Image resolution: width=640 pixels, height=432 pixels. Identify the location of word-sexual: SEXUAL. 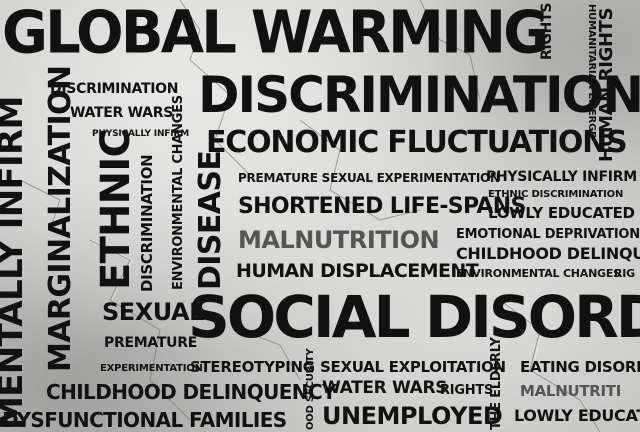
(153, 312).